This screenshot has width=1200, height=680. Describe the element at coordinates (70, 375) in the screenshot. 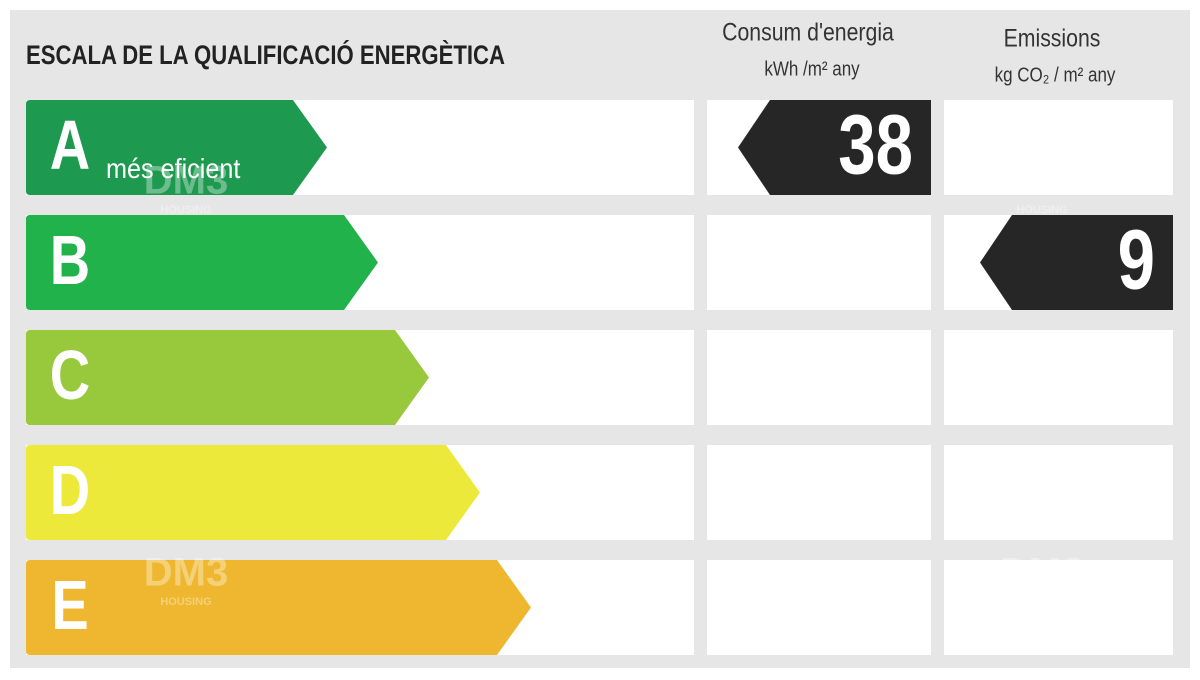

I see `rating-letter: C` at that location.